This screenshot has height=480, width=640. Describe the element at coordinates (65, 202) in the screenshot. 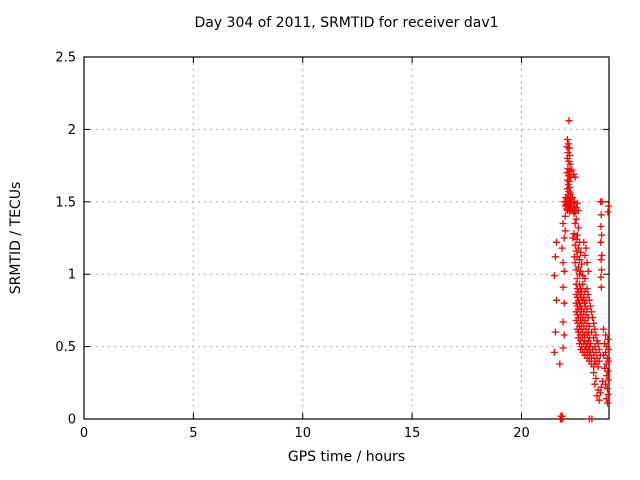

I see `y-tick-label: 1.5` at that location.